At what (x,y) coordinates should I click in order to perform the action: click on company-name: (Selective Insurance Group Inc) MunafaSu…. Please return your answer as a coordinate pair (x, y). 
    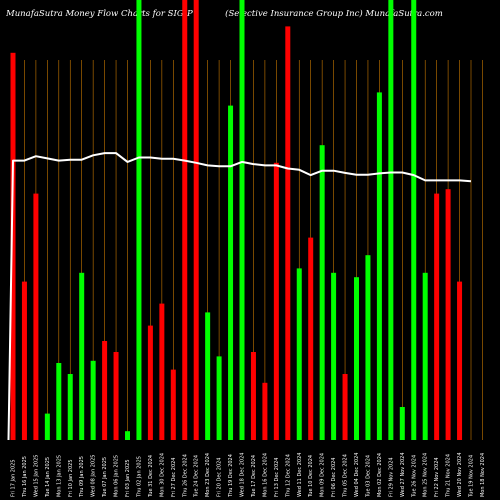
    Looking at the image, I should click on (334, 14).